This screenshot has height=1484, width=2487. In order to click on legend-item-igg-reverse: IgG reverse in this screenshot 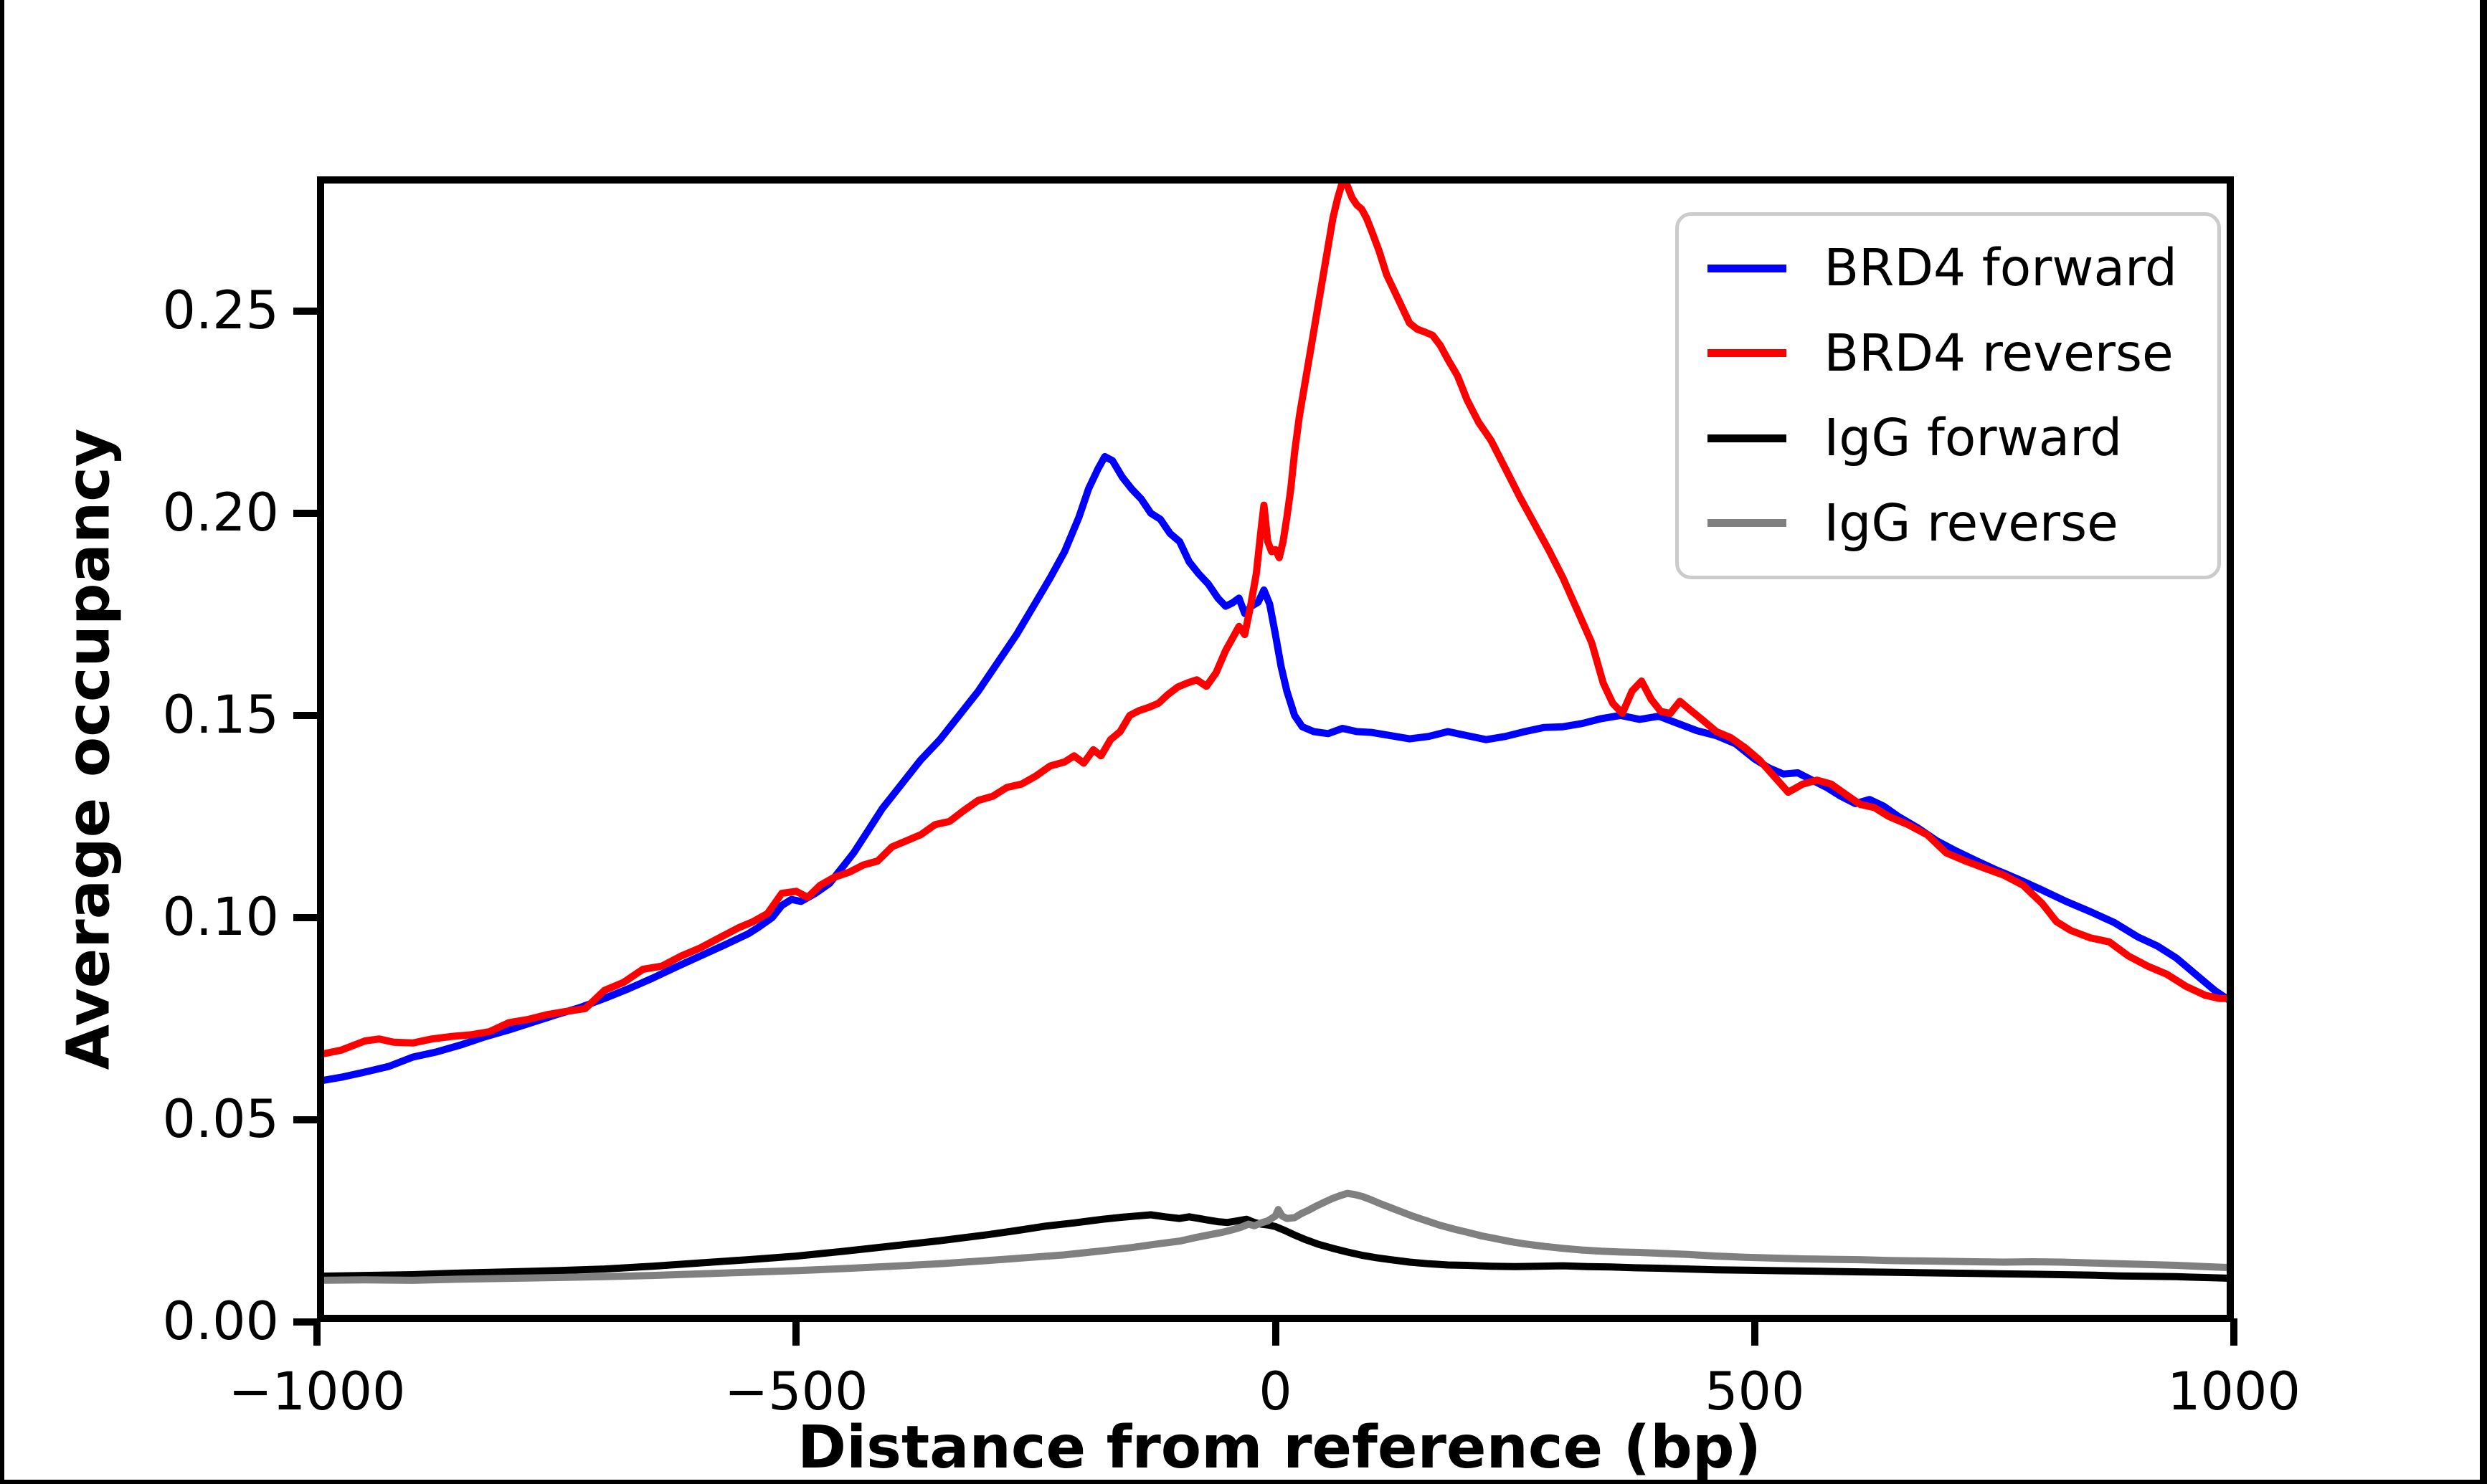, I will do `click(1942, 523)`.